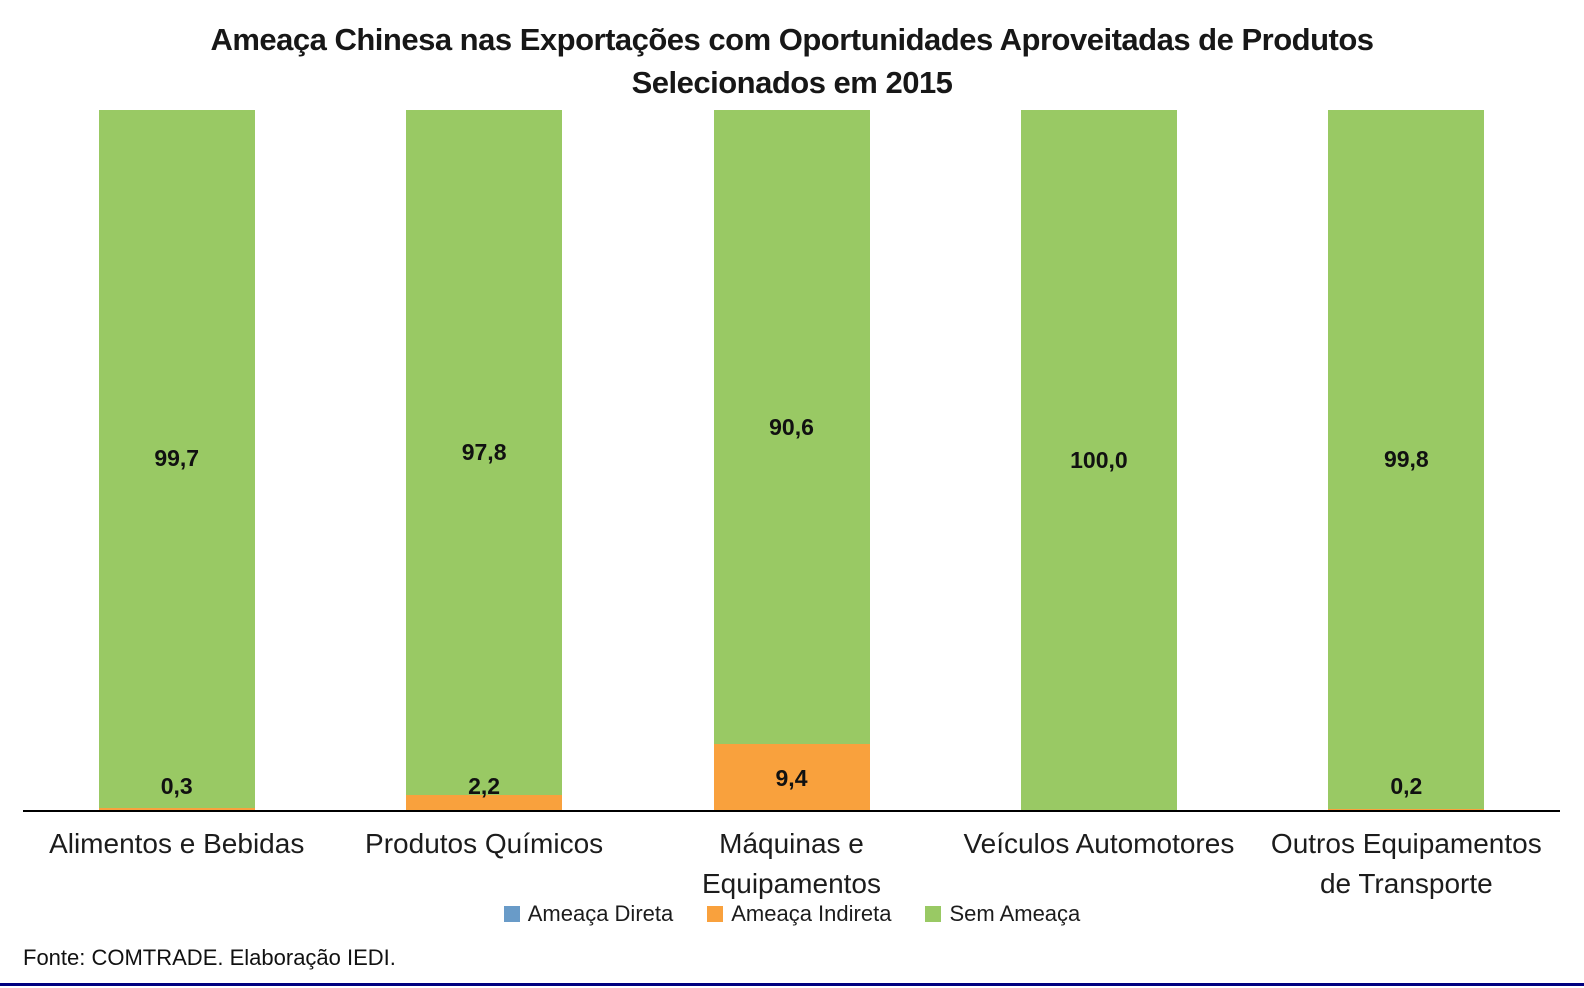 This screenshot has height=988, width=1584. I want to click on stacked-bar: 100,0, so click(1098, 460).